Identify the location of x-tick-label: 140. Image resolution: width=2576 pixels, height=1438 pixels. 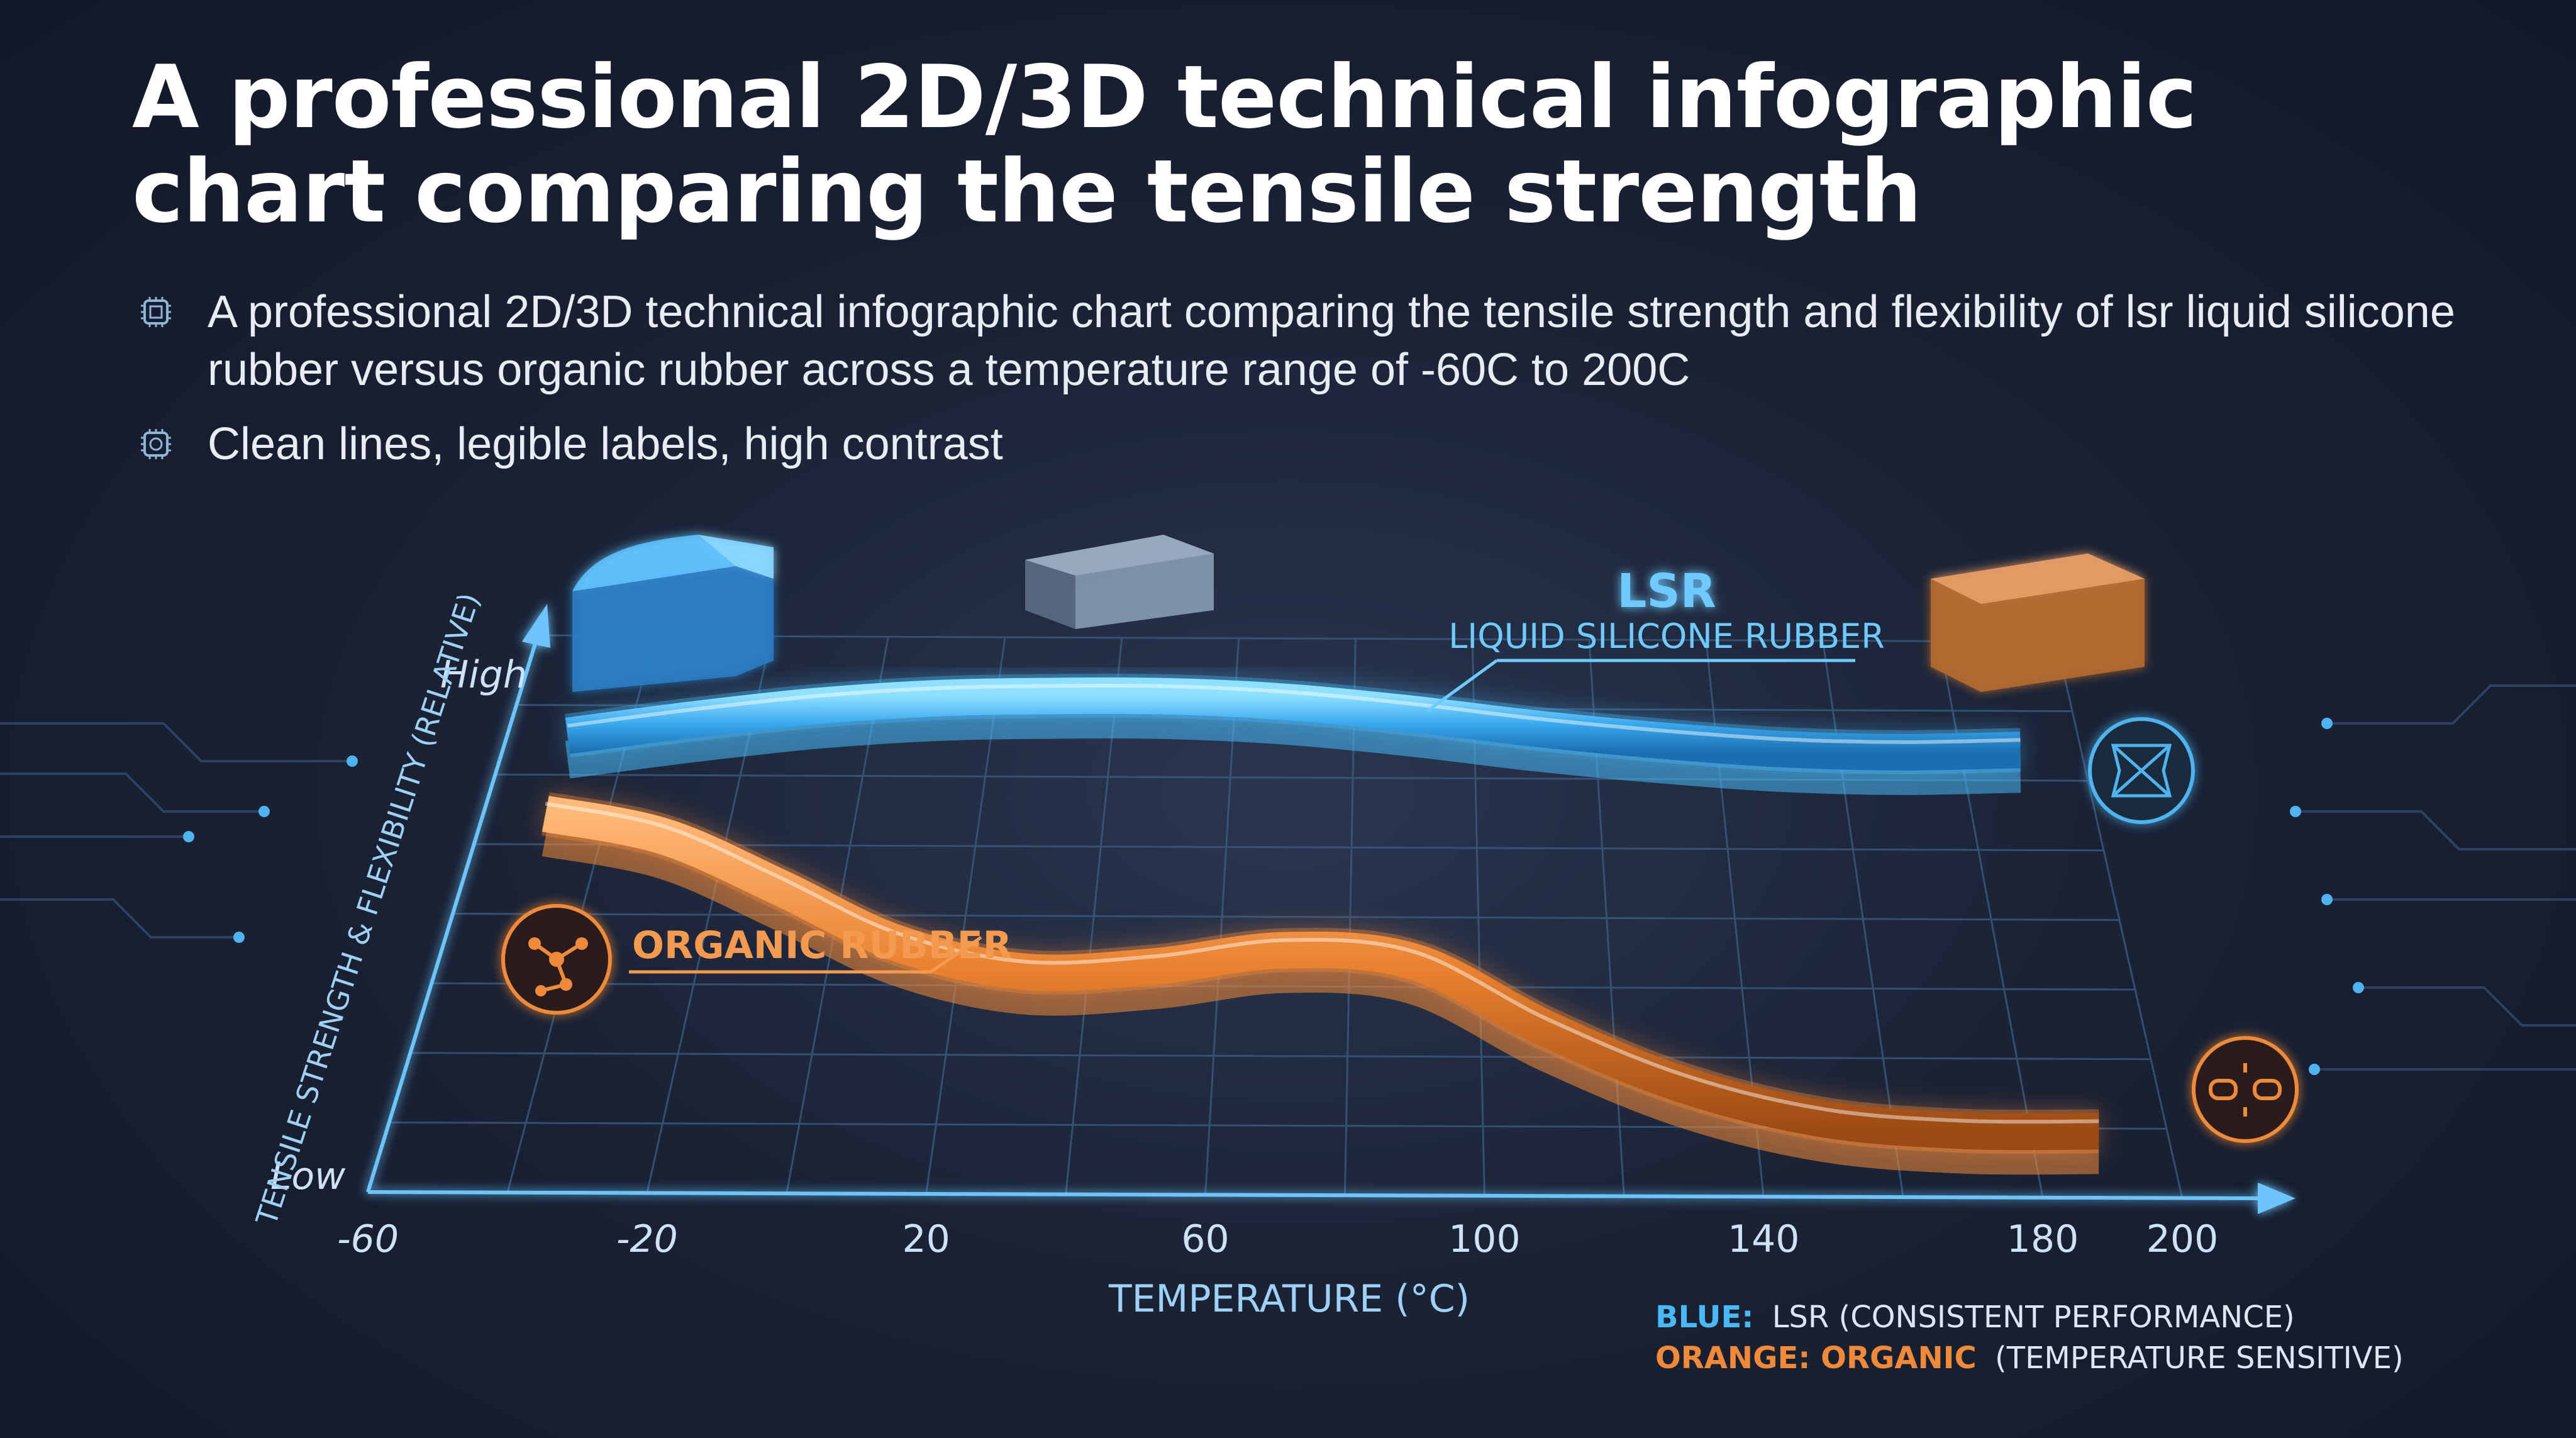
(1764, 1239).